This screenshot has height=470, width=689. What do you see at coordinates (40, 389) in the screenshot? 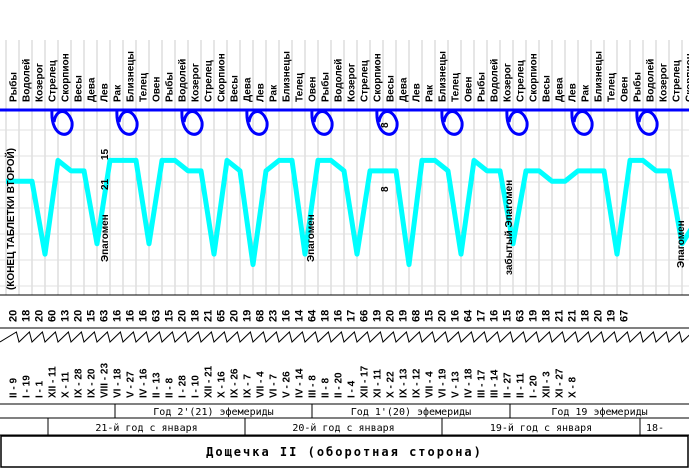
I see `date-label: I - 1` at bounding box center [40, 389].